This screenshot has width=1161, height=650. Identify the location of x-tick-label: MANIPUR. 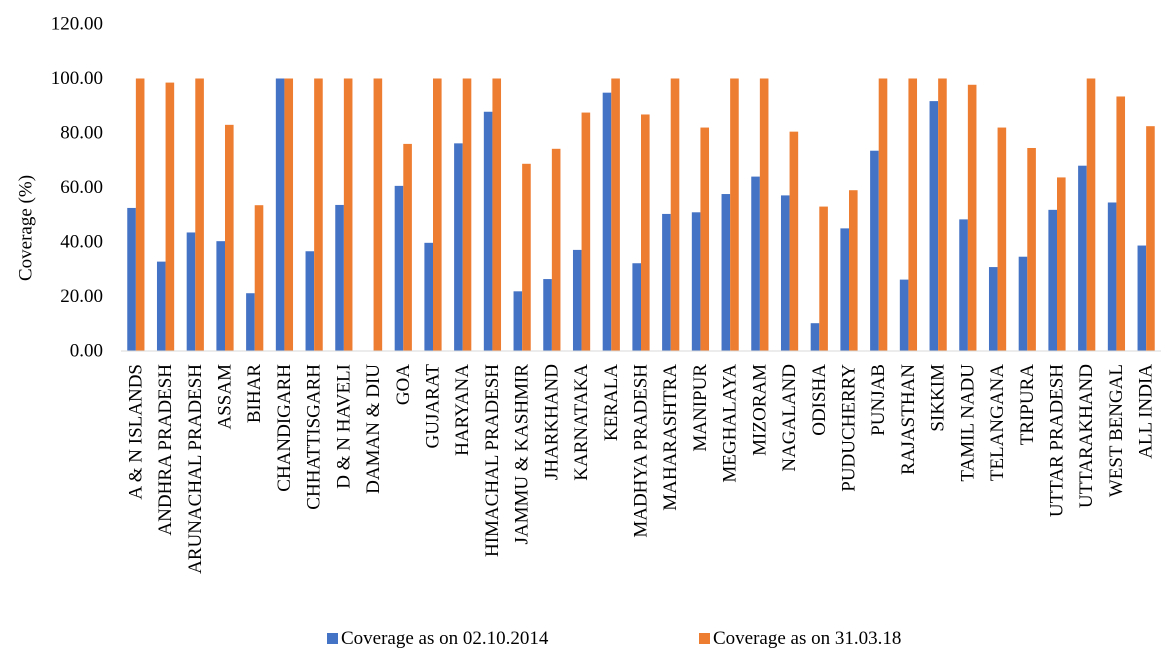
(700, 408).